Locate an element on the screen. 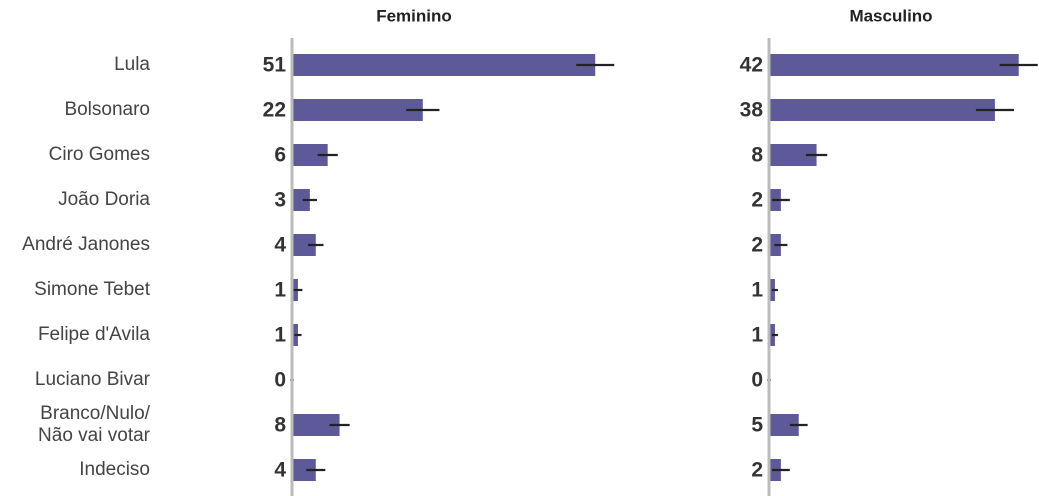  category-label: Bolsonaro is located at coordinates (107, 109).